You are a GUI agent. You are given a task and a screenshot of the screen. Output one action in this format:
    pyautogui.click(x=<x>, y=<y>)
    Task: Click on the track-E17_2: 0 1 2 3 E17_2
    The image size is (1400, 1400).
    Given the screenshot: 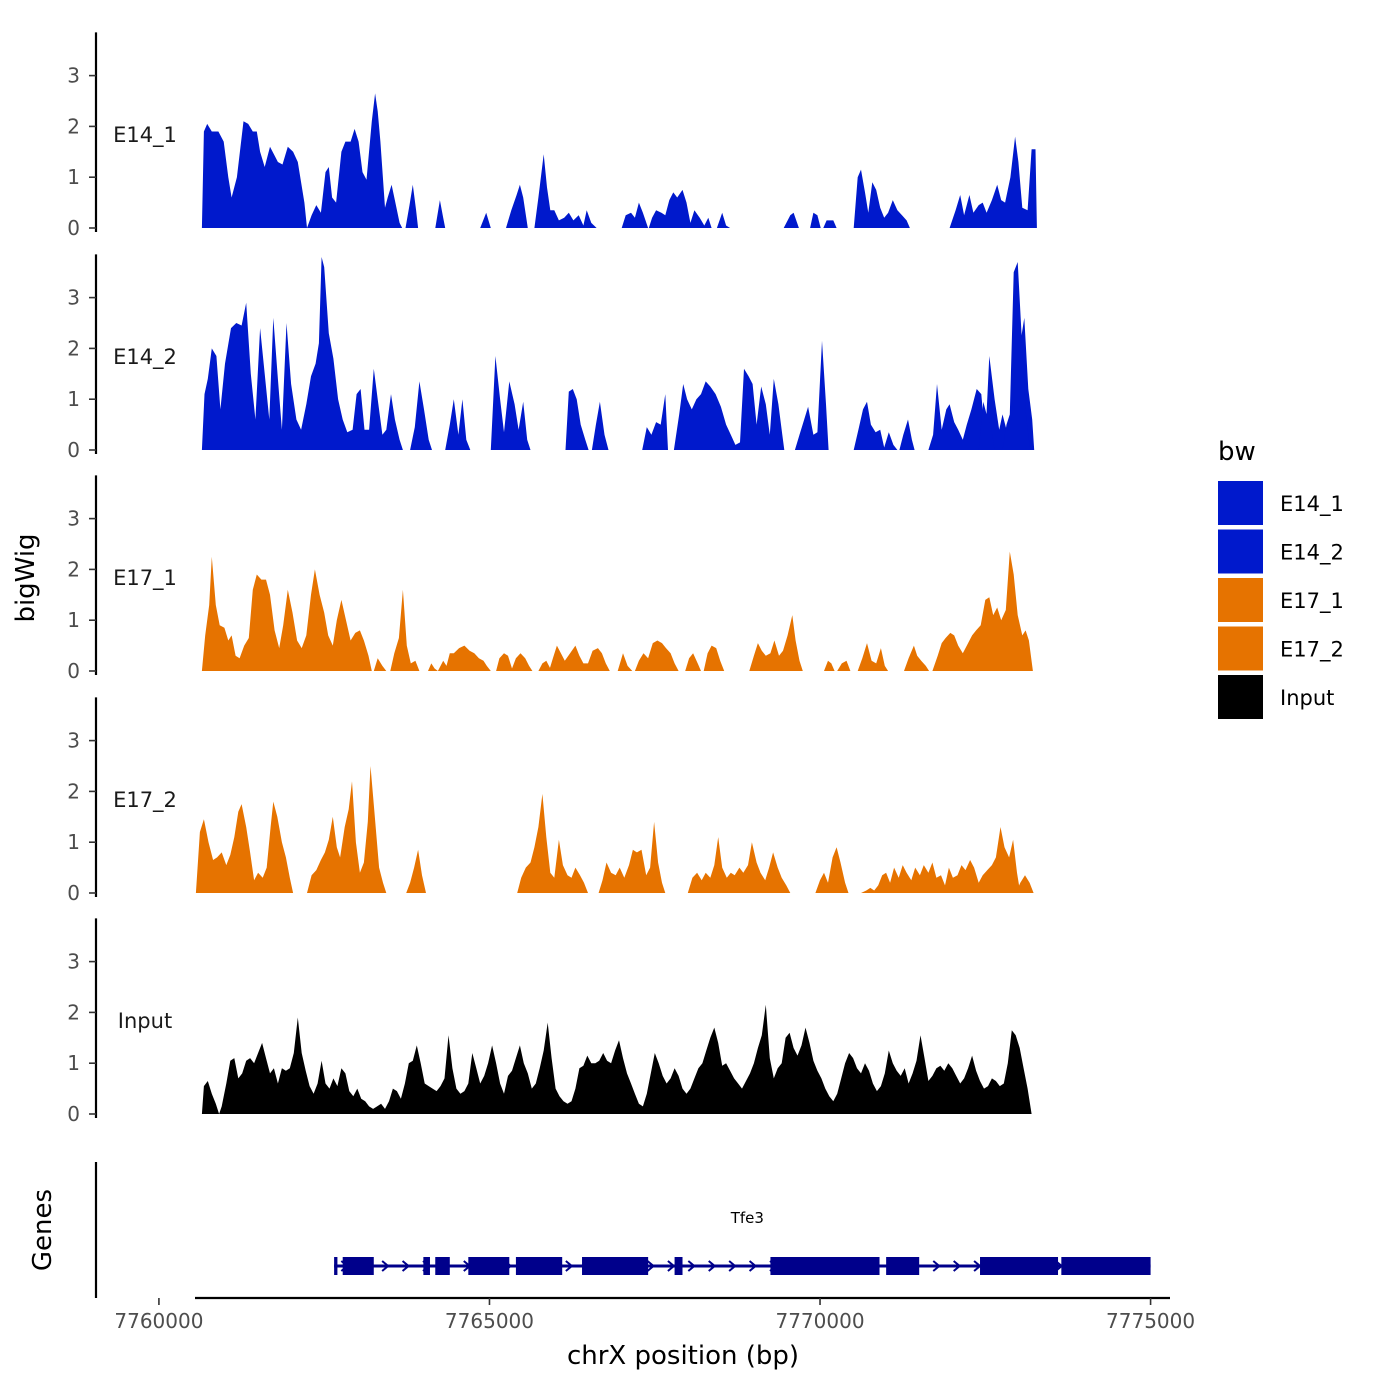 What is the action you would take?
    pyautogui.click(x=550, y=801)
    